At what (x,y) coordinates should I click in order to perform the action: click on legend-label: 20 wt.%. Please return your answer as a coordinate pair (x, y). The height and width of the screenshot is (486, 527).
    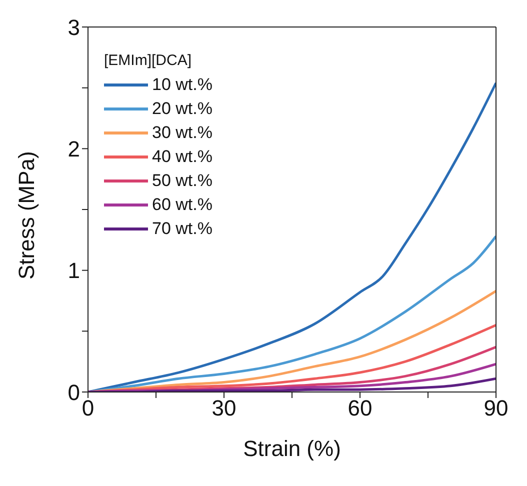
    Looking at the image, I should click on (182, 109).